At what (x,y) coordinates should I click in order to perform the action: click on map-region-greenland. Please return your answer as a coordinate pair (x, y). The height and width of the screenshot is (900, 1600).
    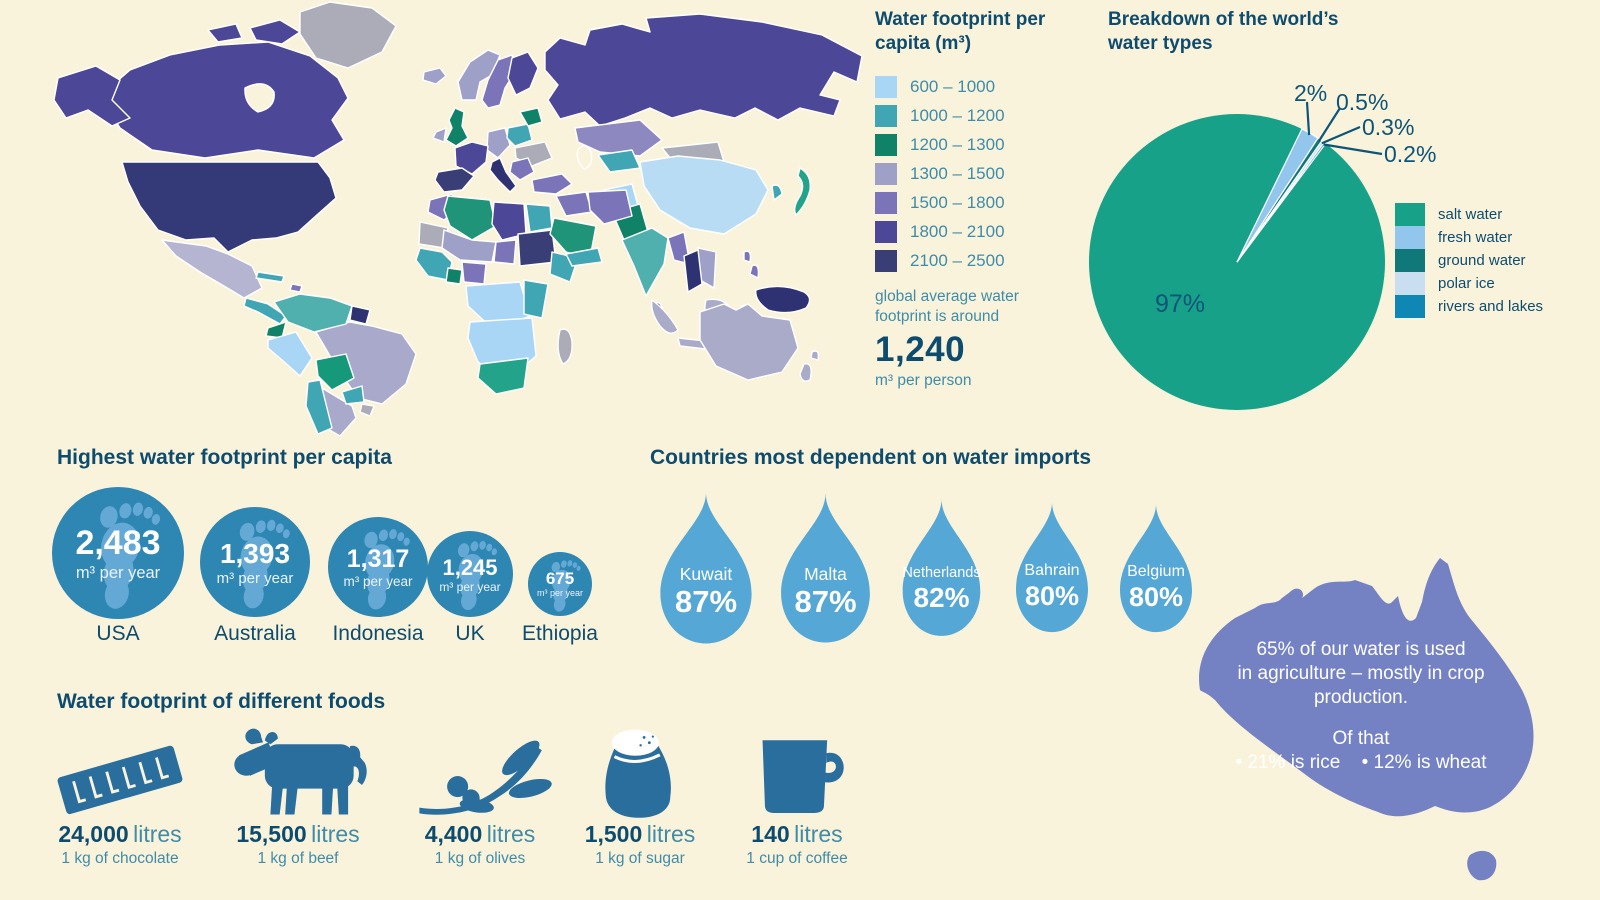
    Looking at the image, I should click on (348, 35).